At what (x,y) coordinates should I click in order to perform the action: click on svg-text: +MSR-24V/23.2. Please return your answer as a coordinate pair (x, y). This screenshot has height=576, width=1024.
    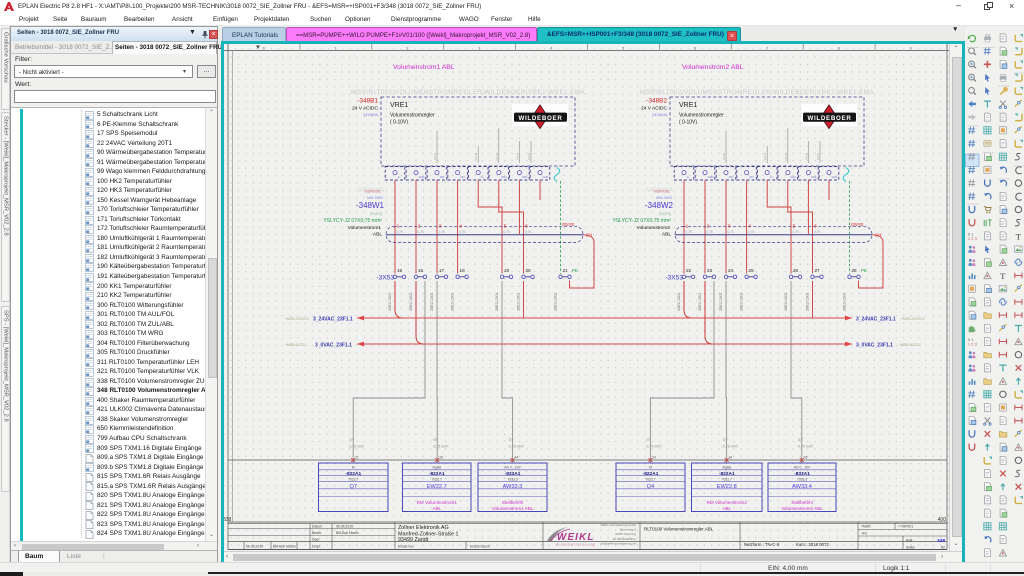
    Looking at the image, I should click on (913, 319).